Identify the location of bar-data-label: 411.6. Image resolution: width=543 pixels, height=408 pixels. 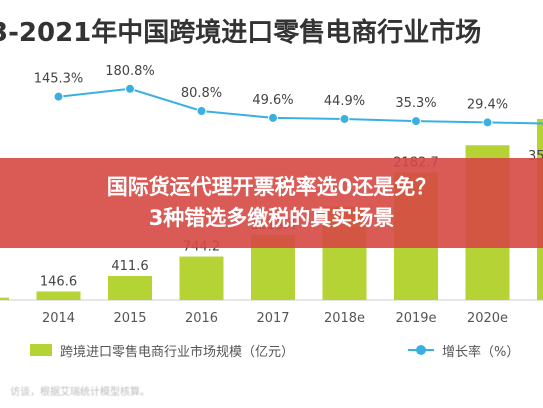
(129, 266).